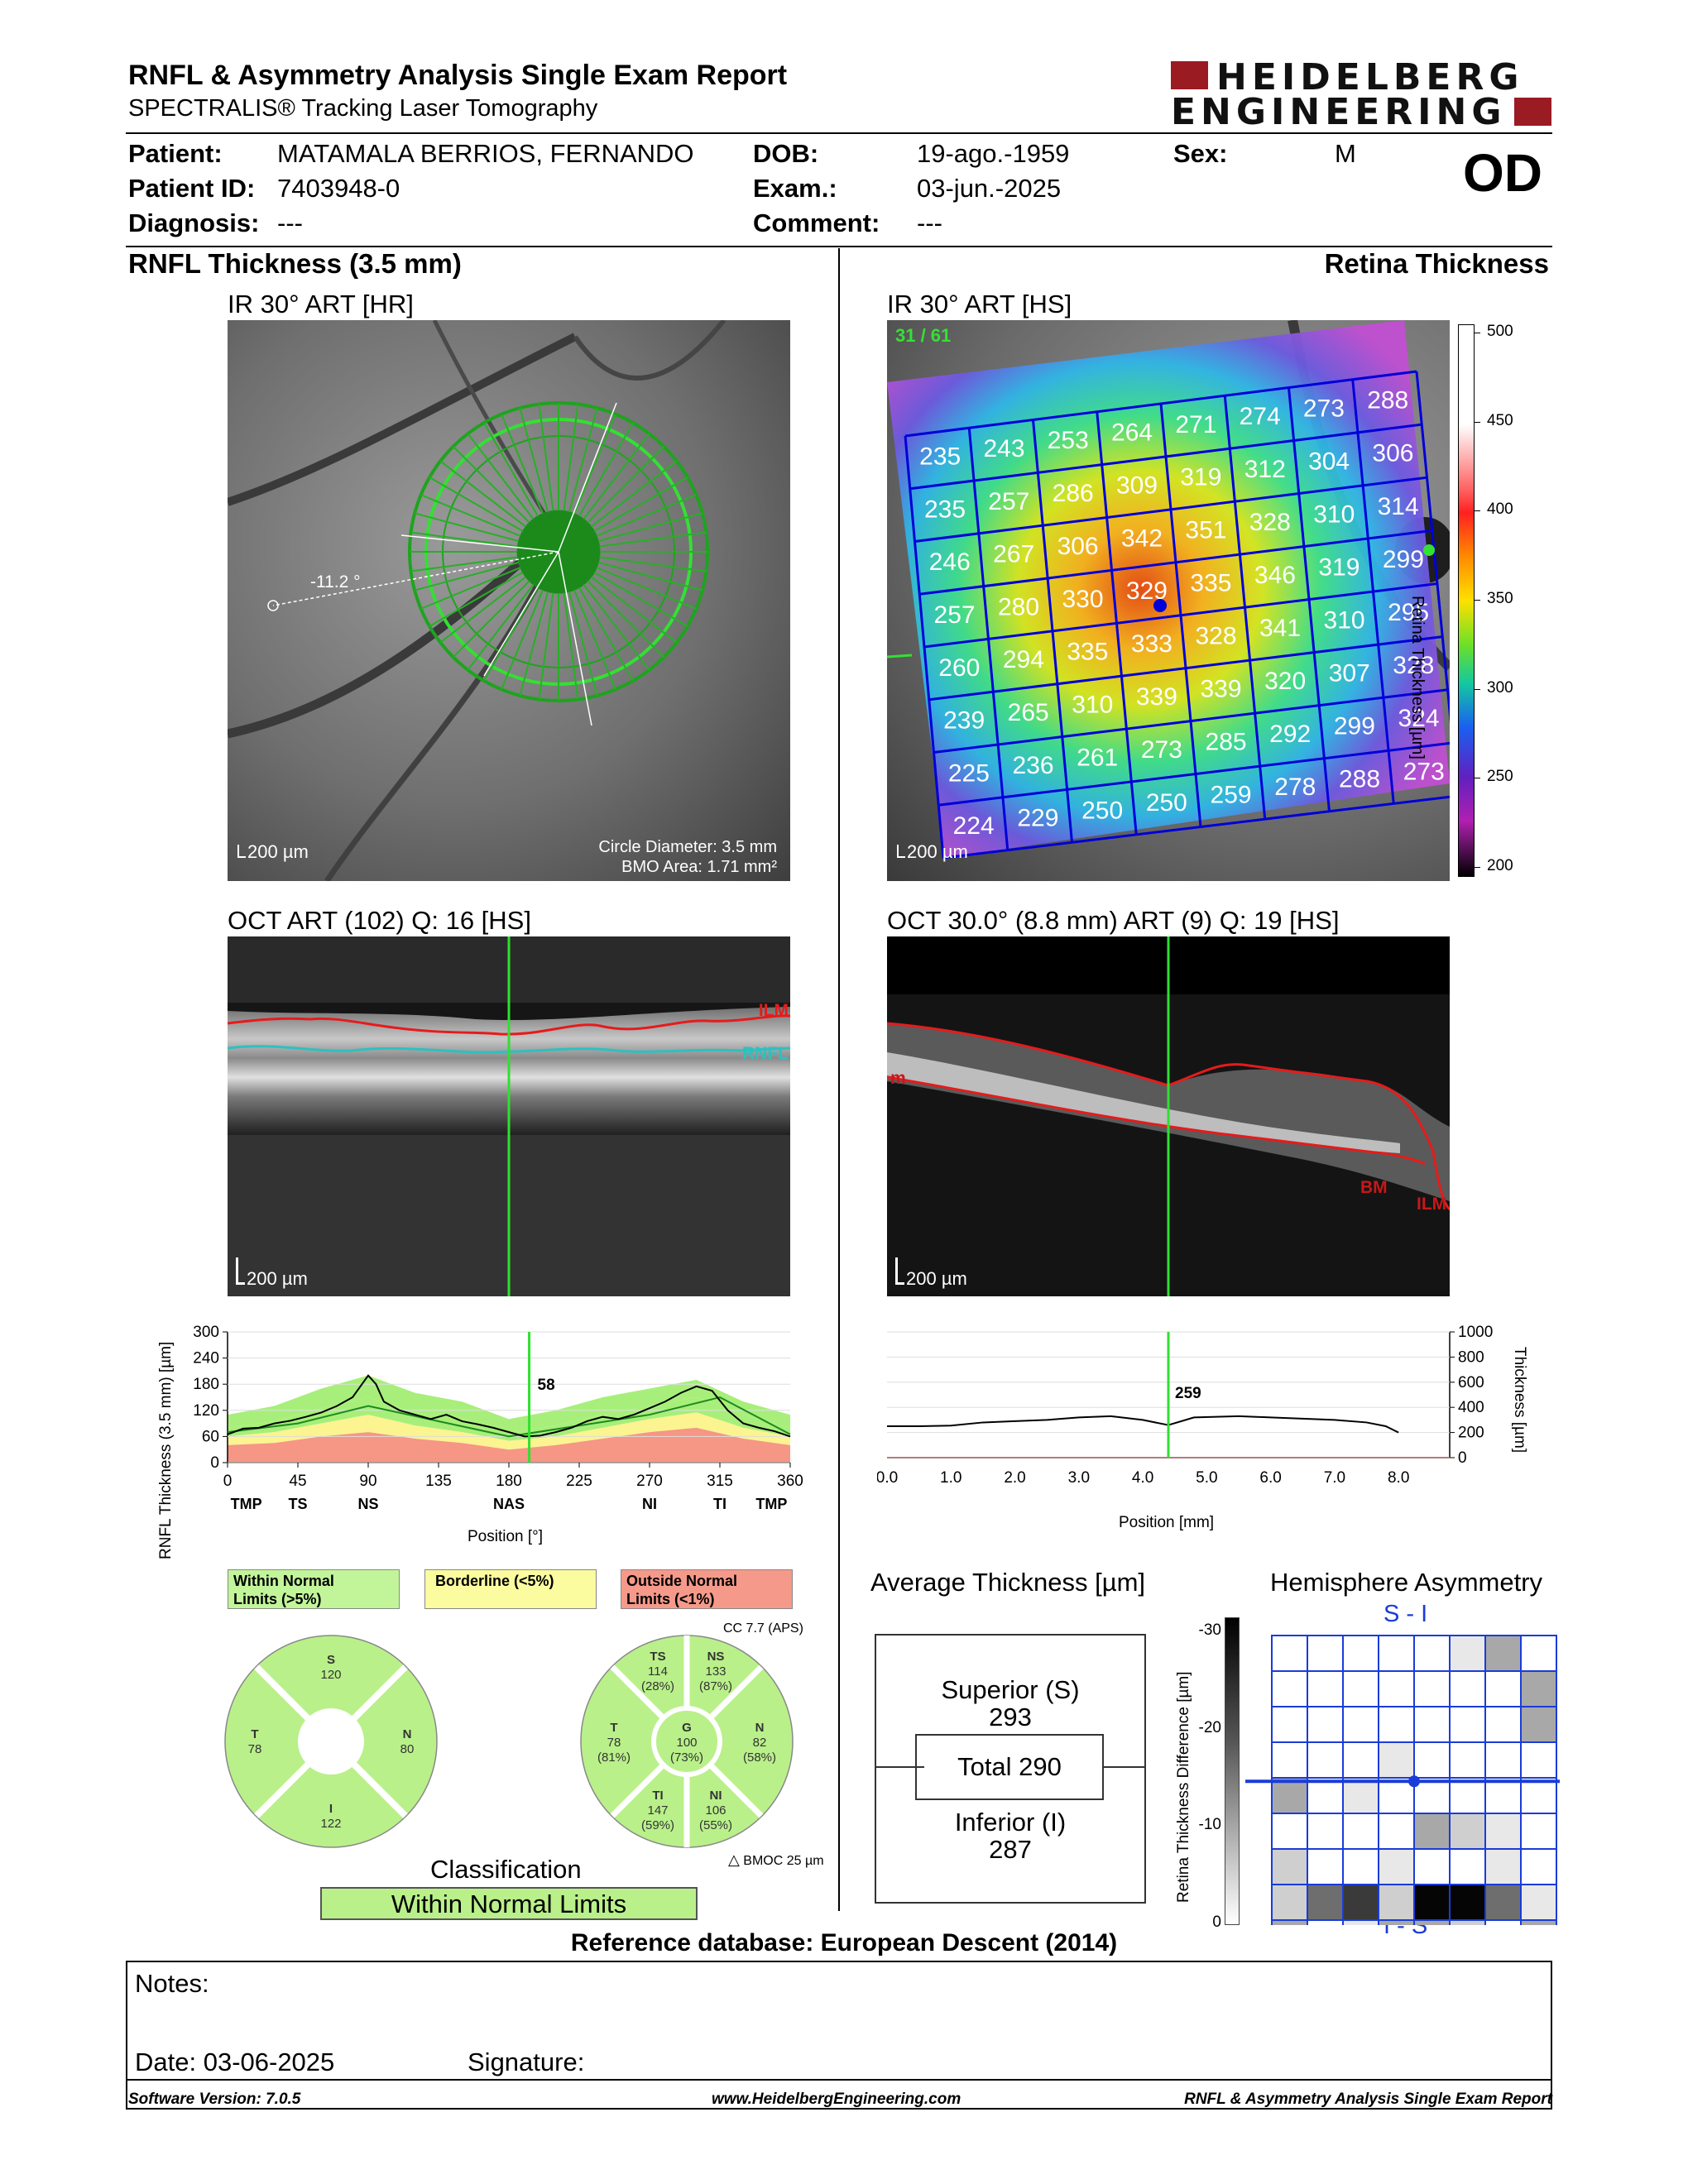 Image resolution: width=1688 pixels, height=2184 pixels. What do you see at coordinates (331, 1660) in the screenshot?
I see `pie4-s-label: S` at bounding box center [331, 1660].